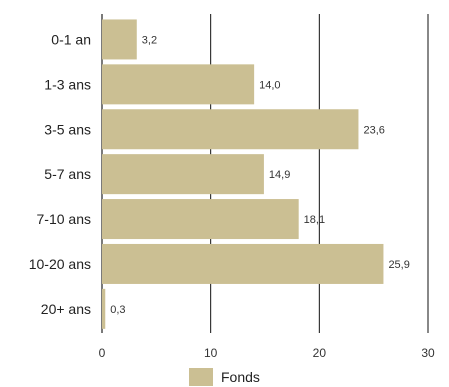  What do you see at coordinates (149, 40) in the screenshot?
I see `data-label: 3,2` at bounding box center [149, 40].